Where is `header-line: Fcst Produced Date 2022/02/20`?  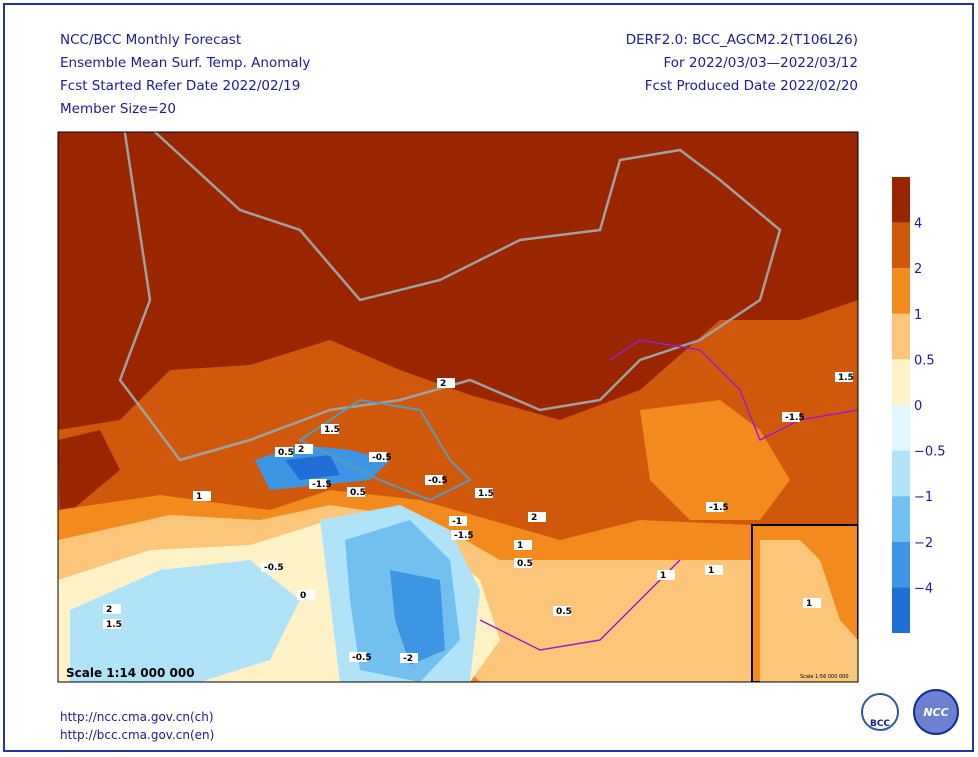 header-line: Fcst Produced Date 2022/02/20 is located at coordinates (751, 86).